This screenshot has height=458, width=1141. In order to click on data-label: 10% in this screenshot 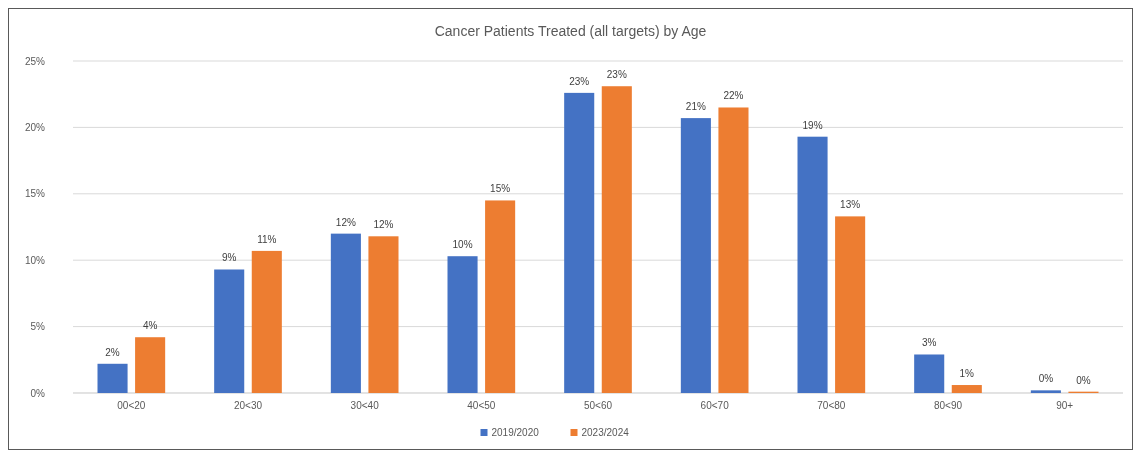, I will do `click(462, 245)`.